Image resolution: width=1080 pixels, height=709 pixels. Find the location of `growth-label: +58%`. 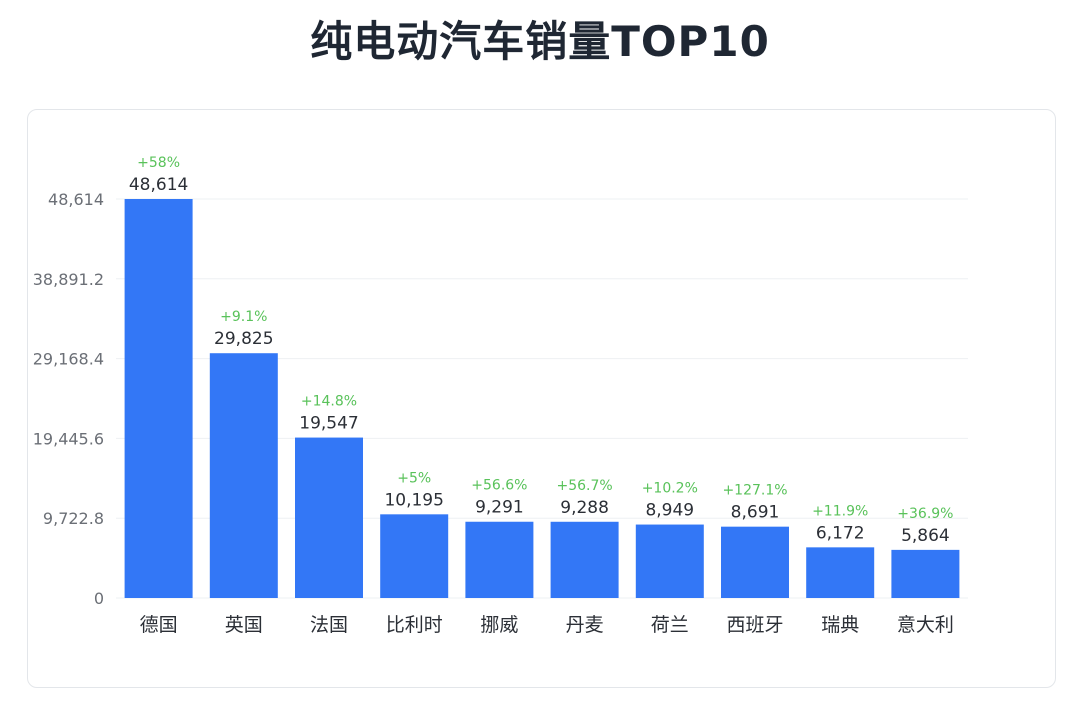

growth-label: +58% is located at coordinates (158, 163).